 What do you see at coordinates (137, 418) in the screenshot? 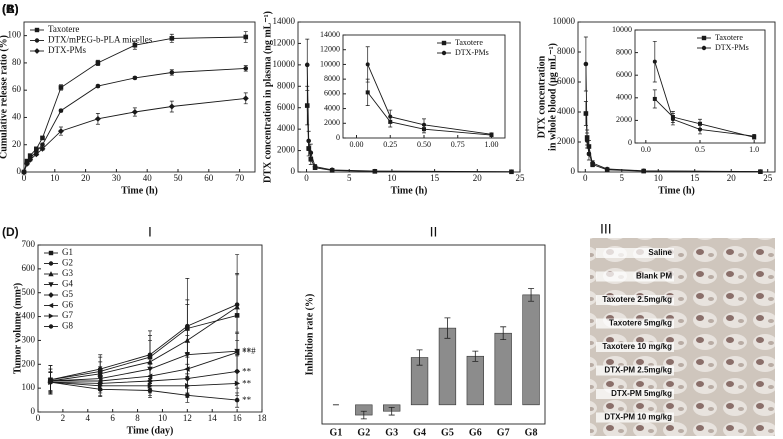
I see `x-tick-label: 8` at bounding box center [137, 418].